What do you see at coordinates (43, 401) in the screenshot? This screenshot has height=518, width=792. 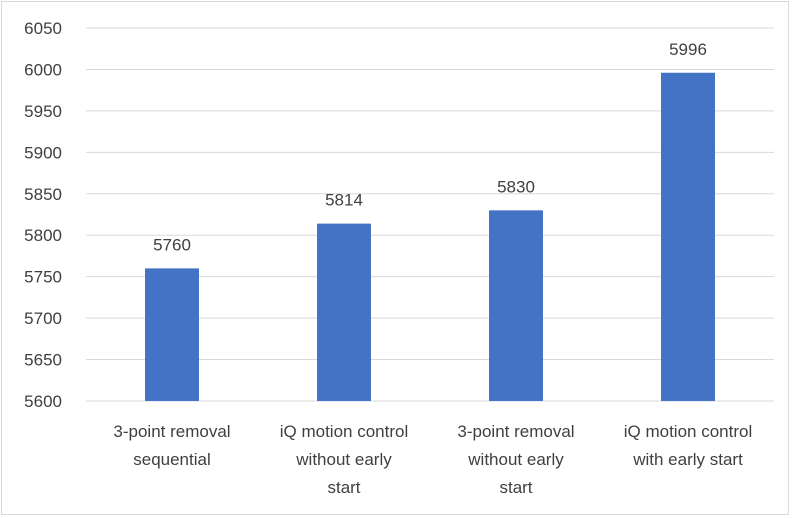 I see `y-tick-label: 5600` at bounding box center [43, 401].